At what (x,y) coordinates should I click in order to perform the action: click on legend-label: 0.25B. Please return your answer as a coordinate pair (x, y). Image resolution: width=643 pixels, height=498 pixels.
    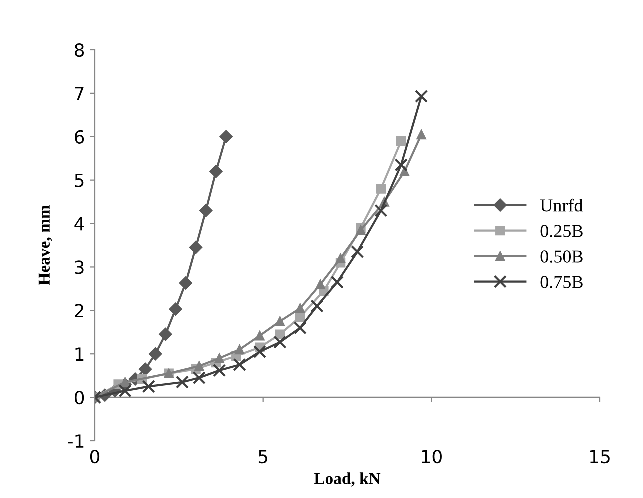
    Looking at the image, I should click on (561, 231).